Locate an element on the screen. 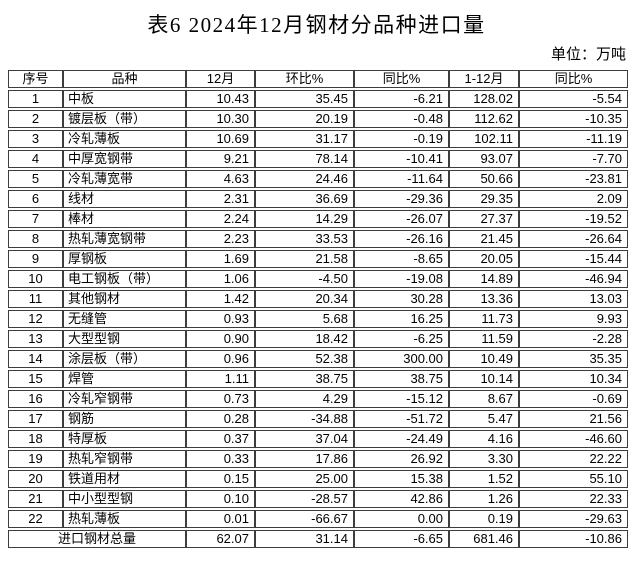 The height and width of the screenshot is (561, 633). header-row: 序号 品种 12月 环比% 同比% 1-12月 同比% is located at coordinates (318, 79).